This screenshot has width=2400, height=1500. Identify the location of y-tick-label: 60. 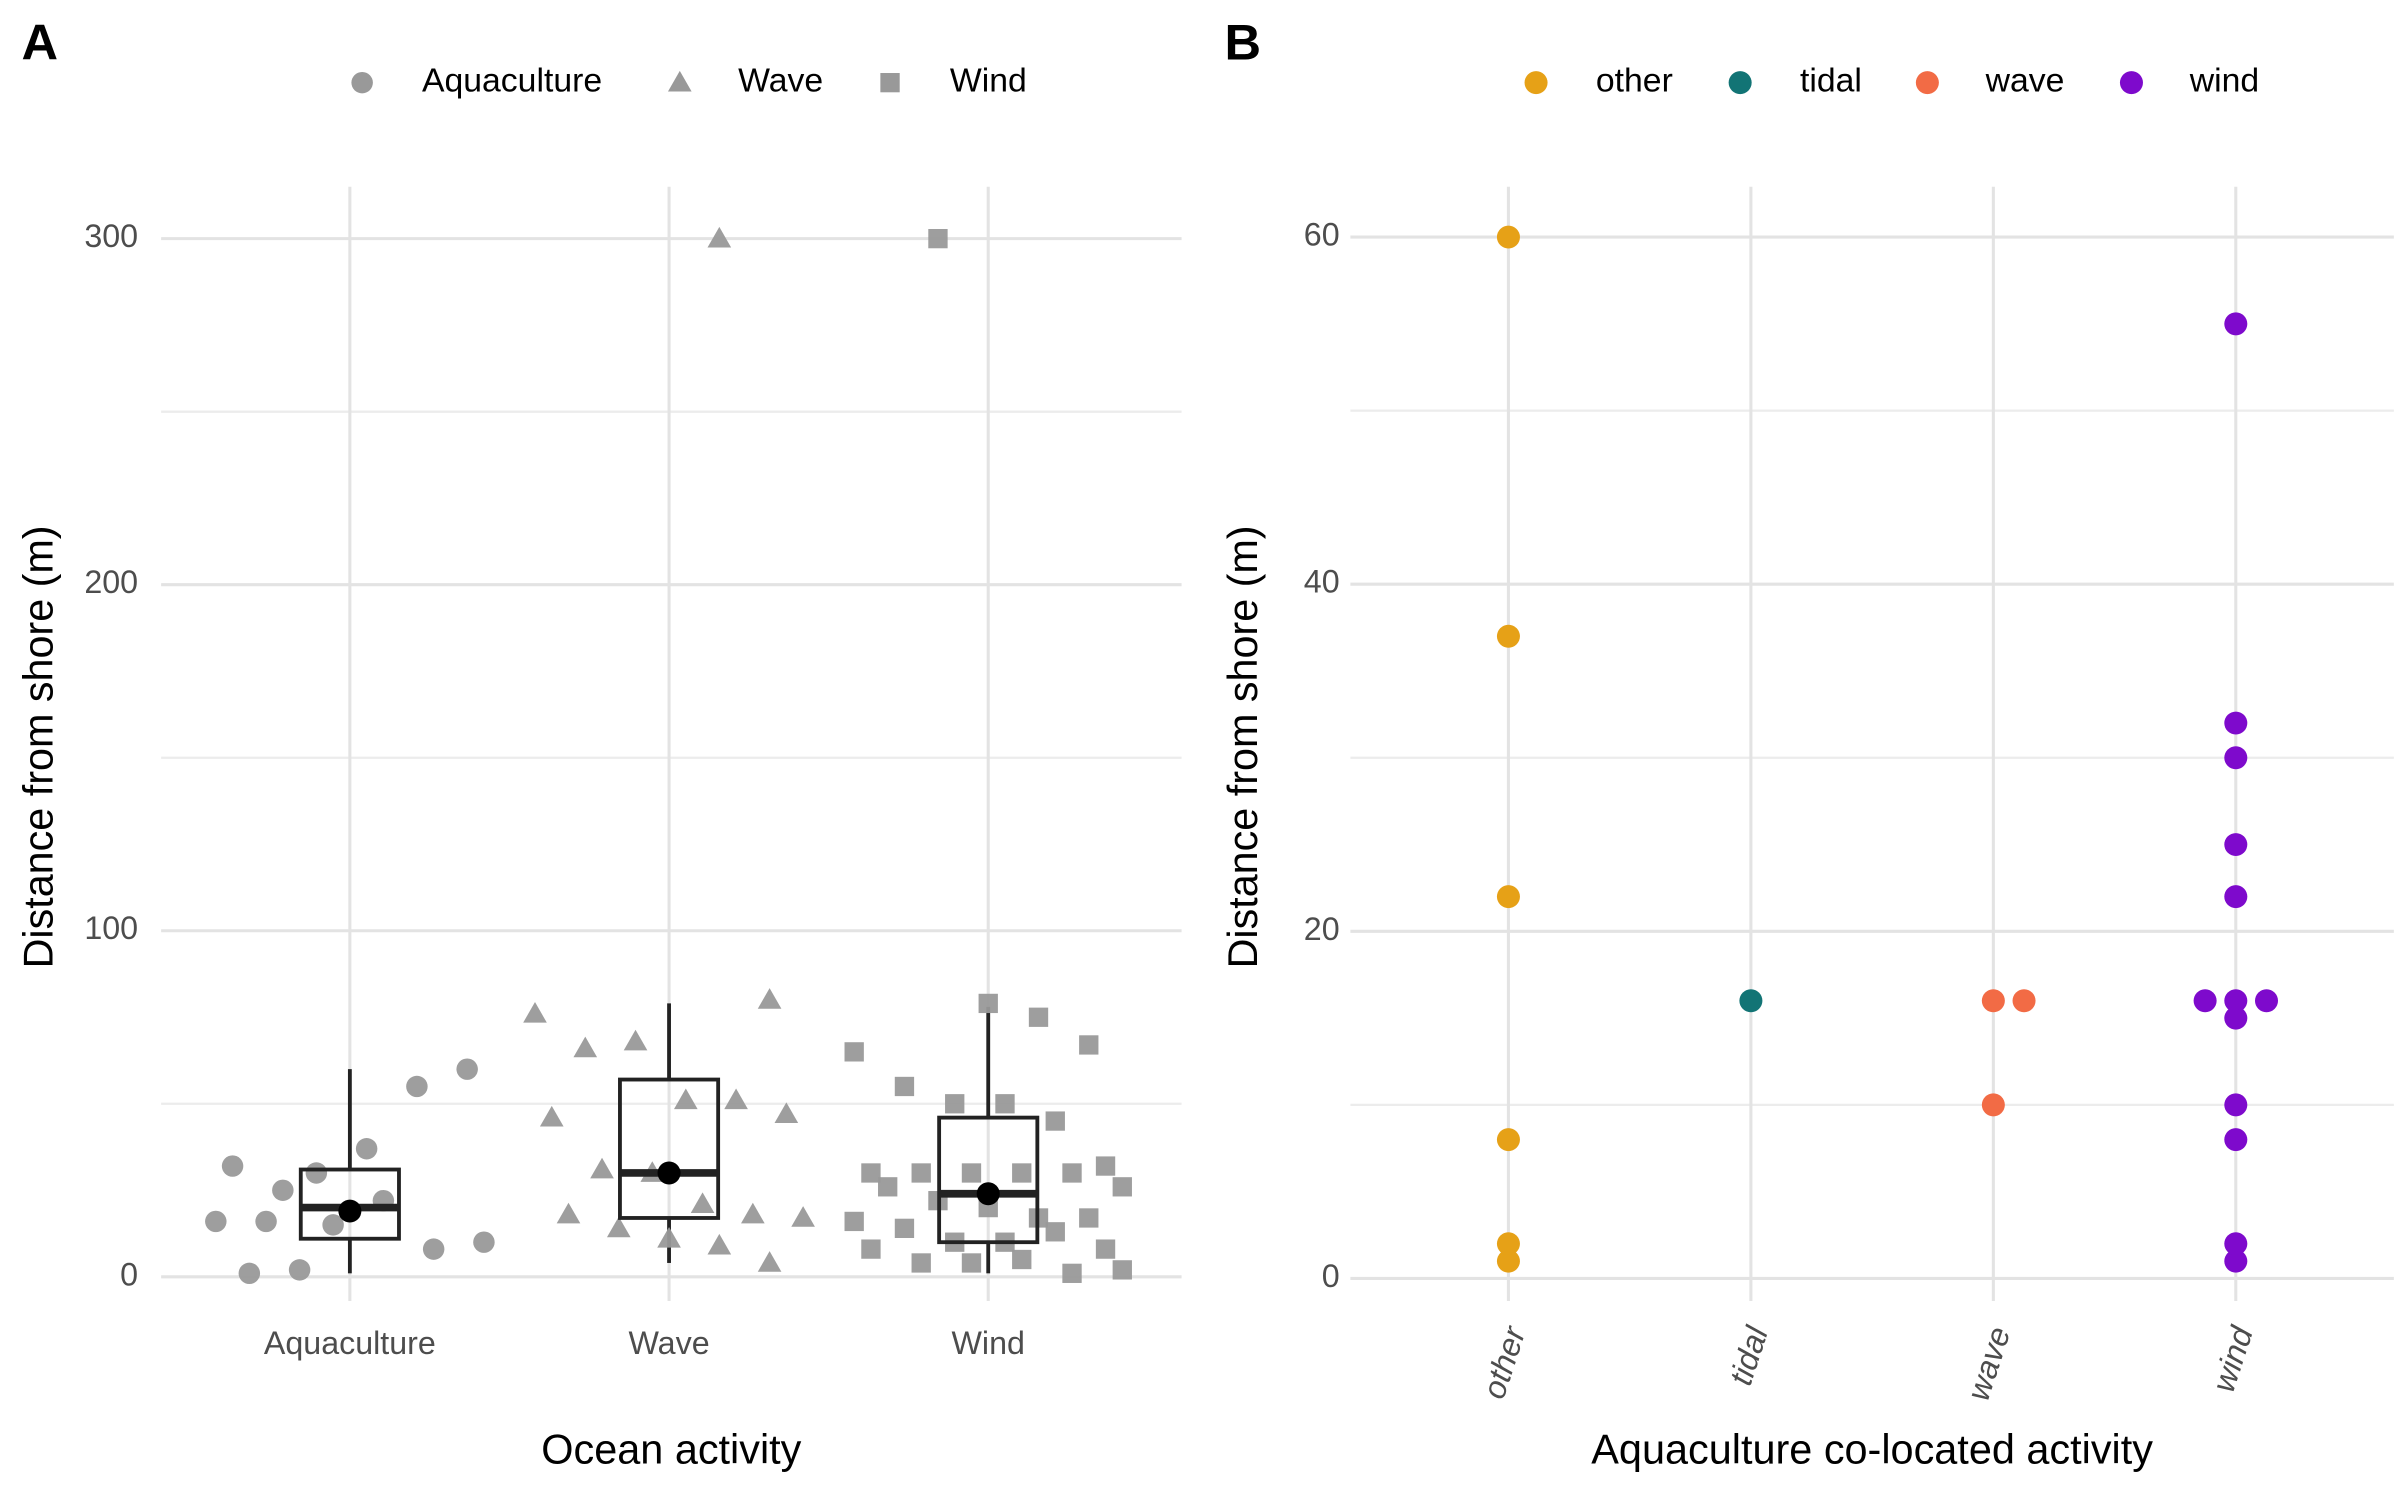
(1322, 235).